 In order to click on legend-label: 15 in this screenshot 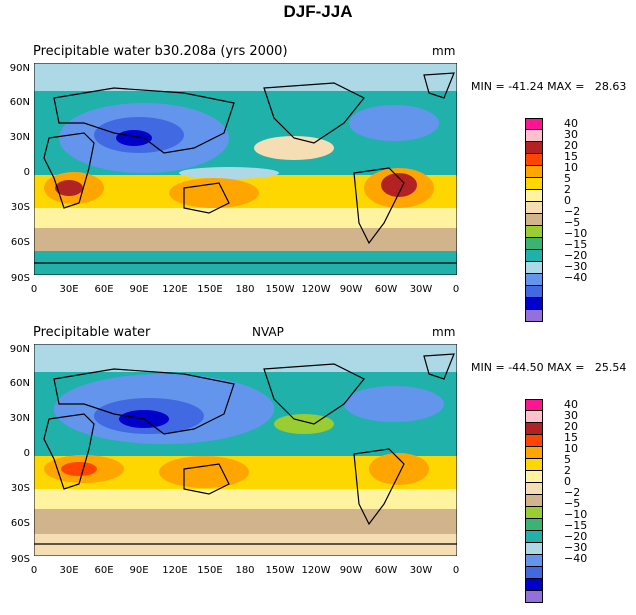, I will do `click(571, 437)`.